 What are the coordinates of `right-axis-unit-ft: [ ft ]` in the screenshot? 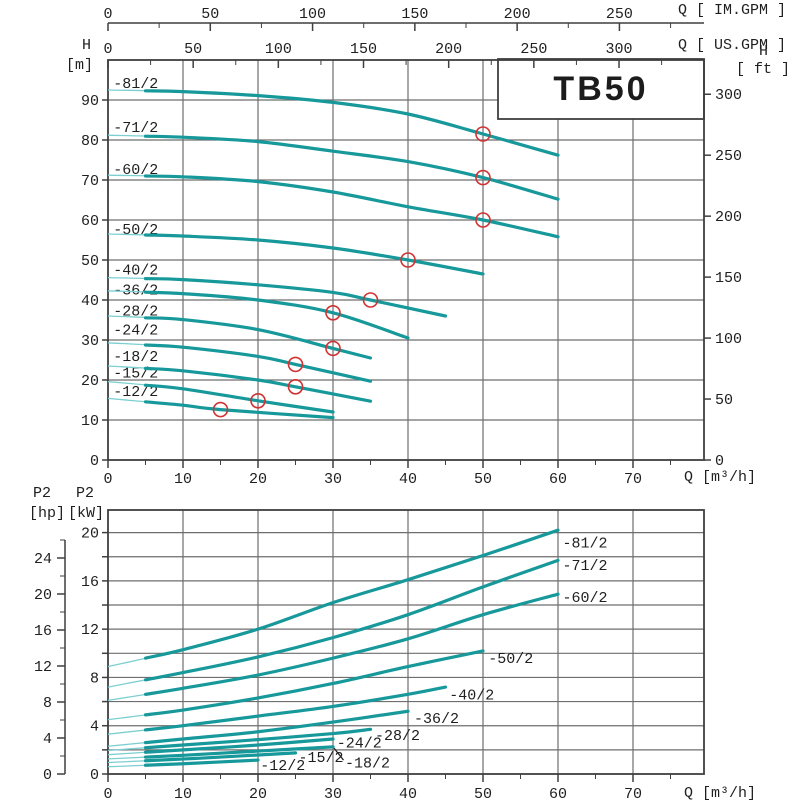 It's located at (763, 69).